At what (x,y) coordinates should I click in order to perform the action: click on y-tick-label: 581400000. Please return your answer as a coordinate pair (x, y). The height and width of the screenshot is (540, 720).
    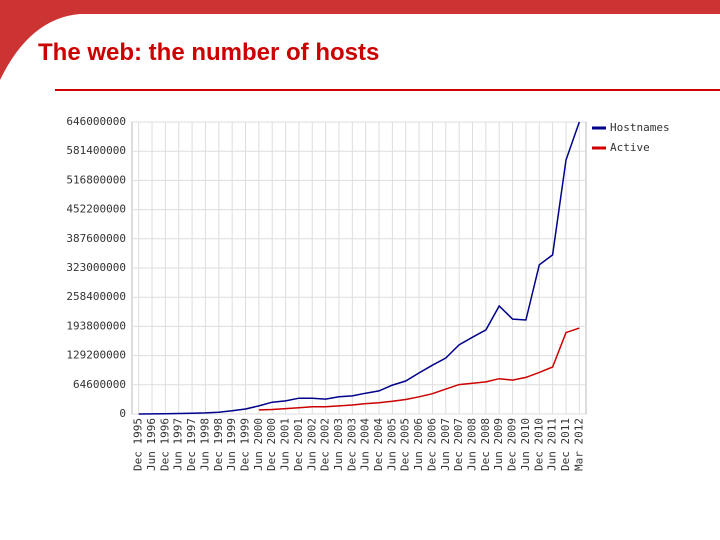
    Looking at the image, I should click on (96, 150).